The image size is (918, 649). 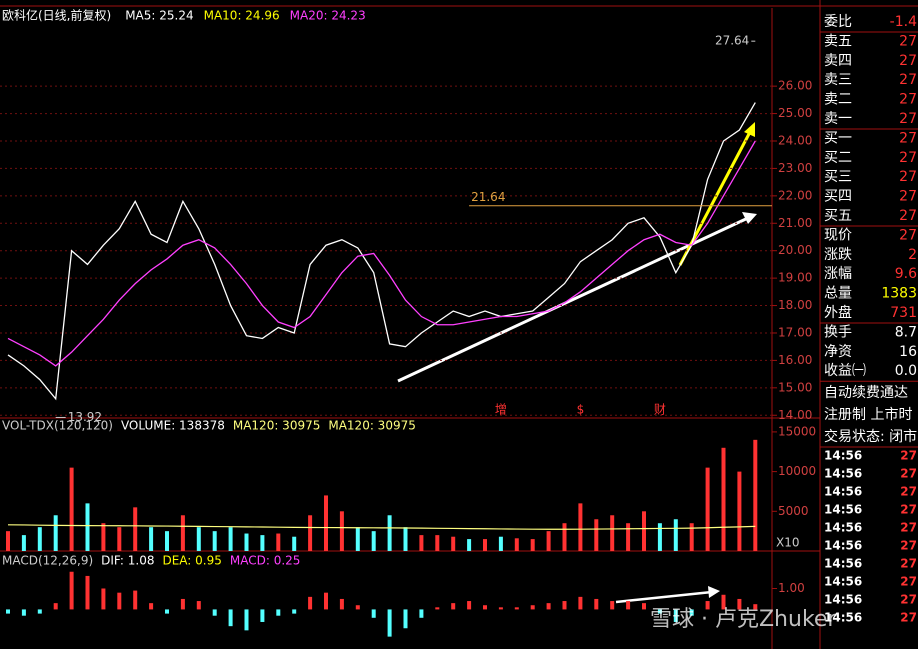 I want to click on annotation-label: 27.64, so click(x=732, y=41).